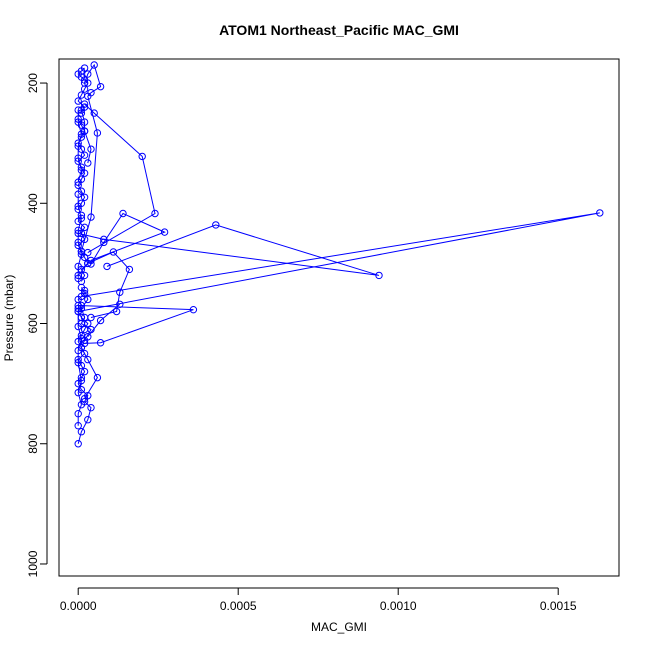 The image size is (650, 650). I want to click on x-tick-label: 0.0005, so click(238, 606).